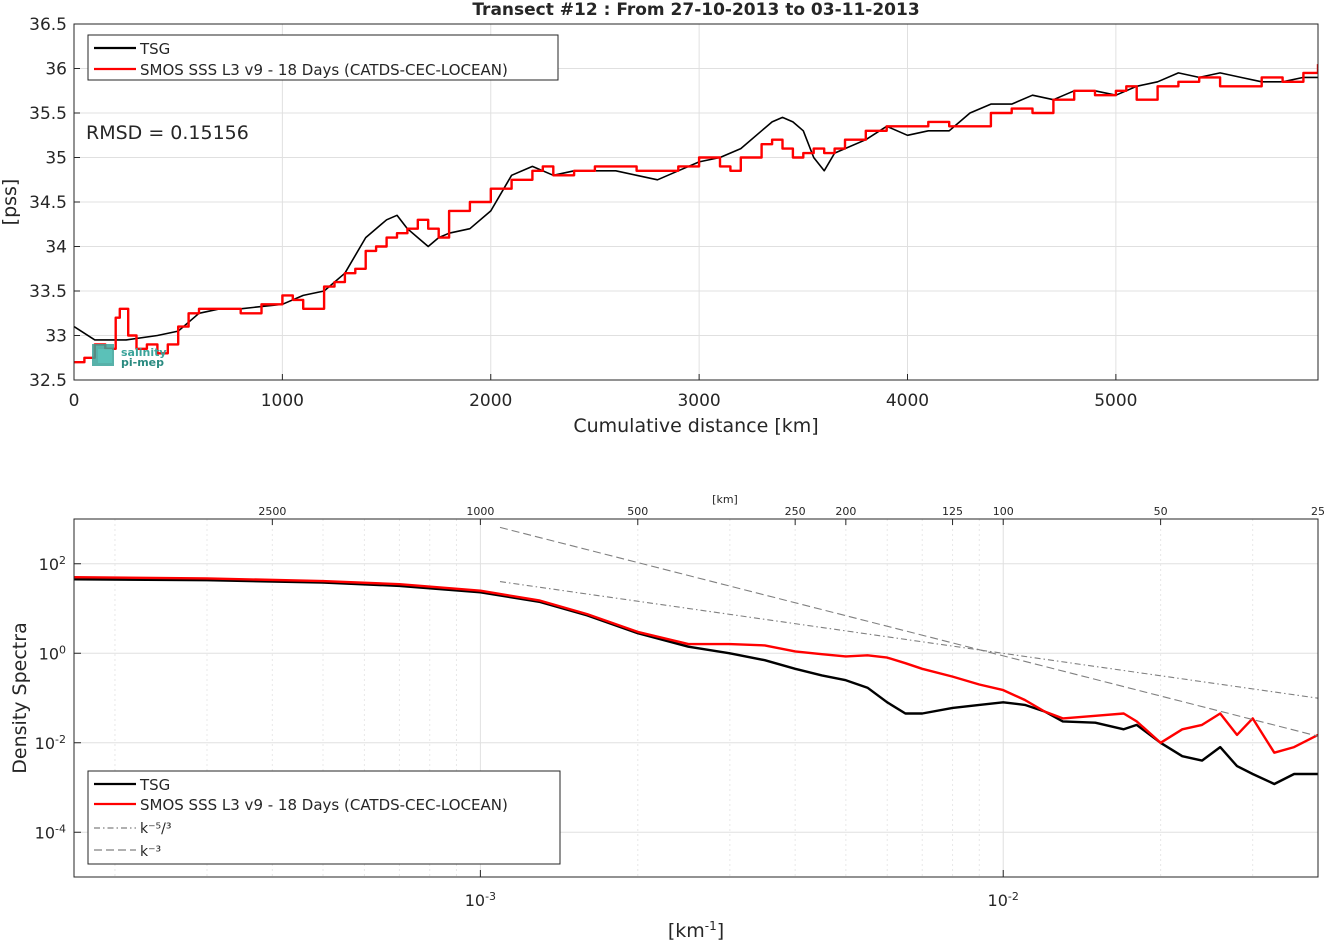  I want to click on salinity-pi-mep-logo: salinity pi-mep, so click(129, 356).